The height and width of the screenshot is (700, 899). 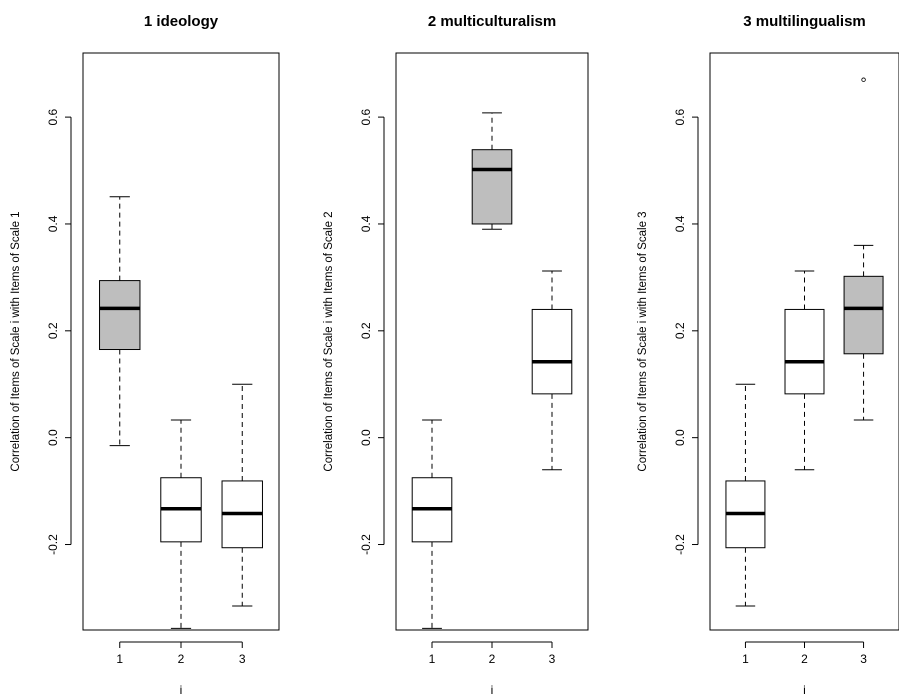 I want to click on chart-title: 2 multiculturalism, so click(x=492, y=21).